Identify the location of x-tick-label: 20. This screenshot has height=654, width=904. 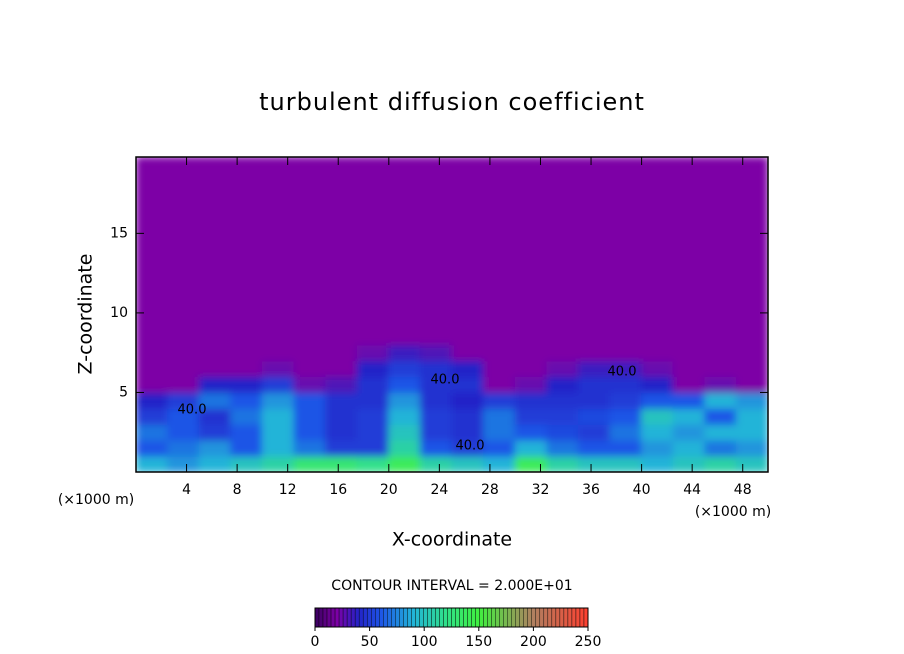
(389, 490).